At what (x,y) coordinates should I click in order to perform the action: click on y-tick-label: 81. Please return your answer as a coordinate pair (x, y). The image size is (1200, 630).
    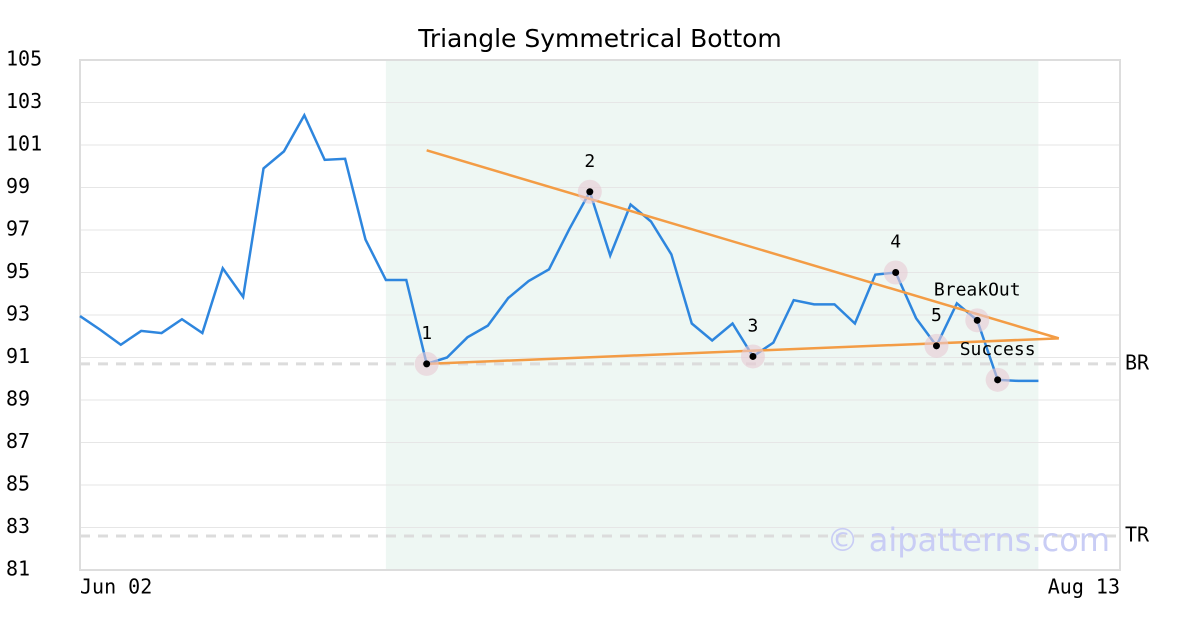
    Looking at the image, I should click on (18, 569).